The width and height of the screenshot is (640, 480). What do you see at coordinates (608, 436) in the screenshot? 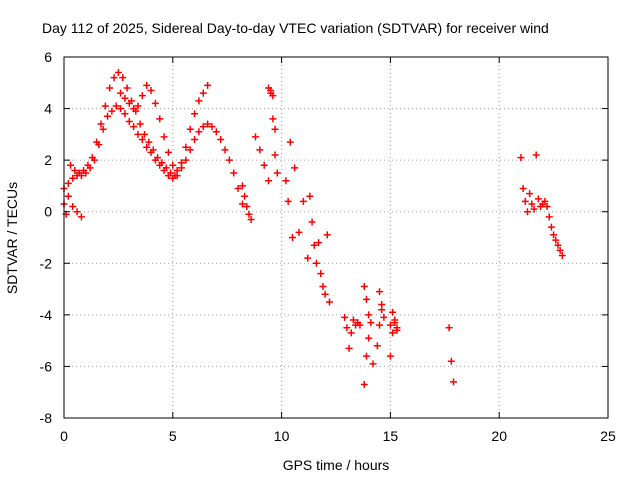
I see `x-tick-label: 25` at bounding box center [608, 436].